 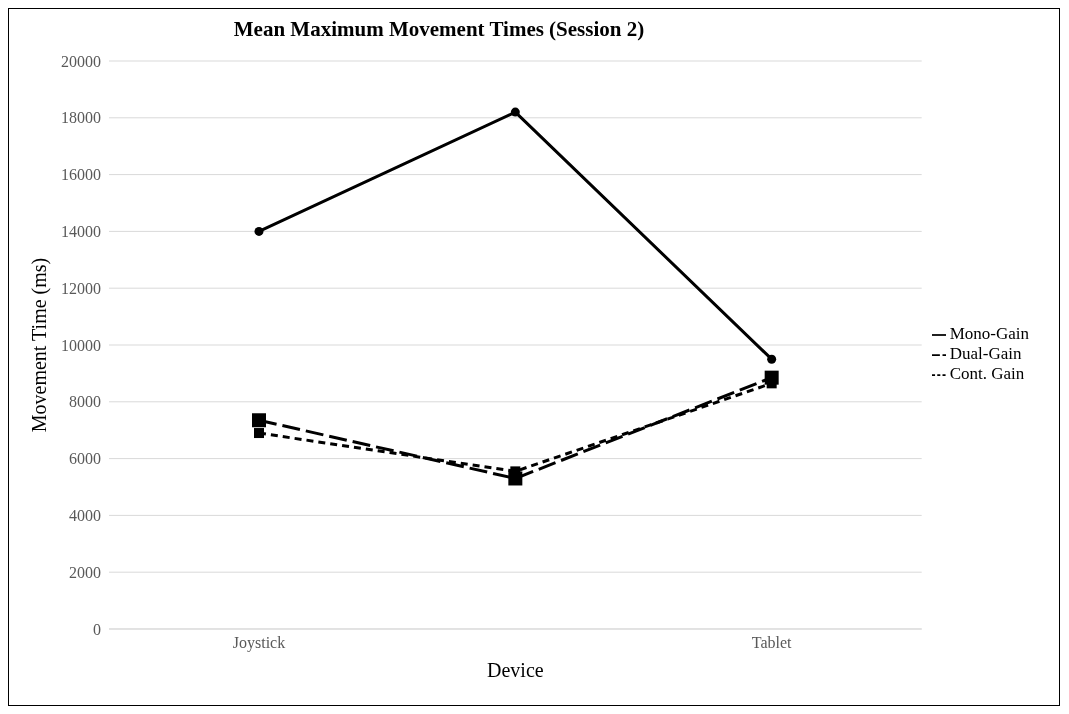 I want to click on y-axis-title: Movement Time (ms), so click(x=40, y=345).